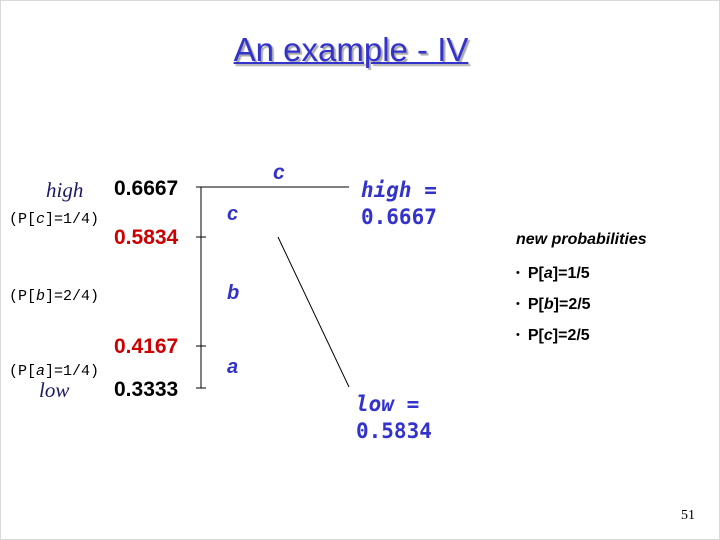  I want to click on result-high-value: 0.6667, so click(399, 217).